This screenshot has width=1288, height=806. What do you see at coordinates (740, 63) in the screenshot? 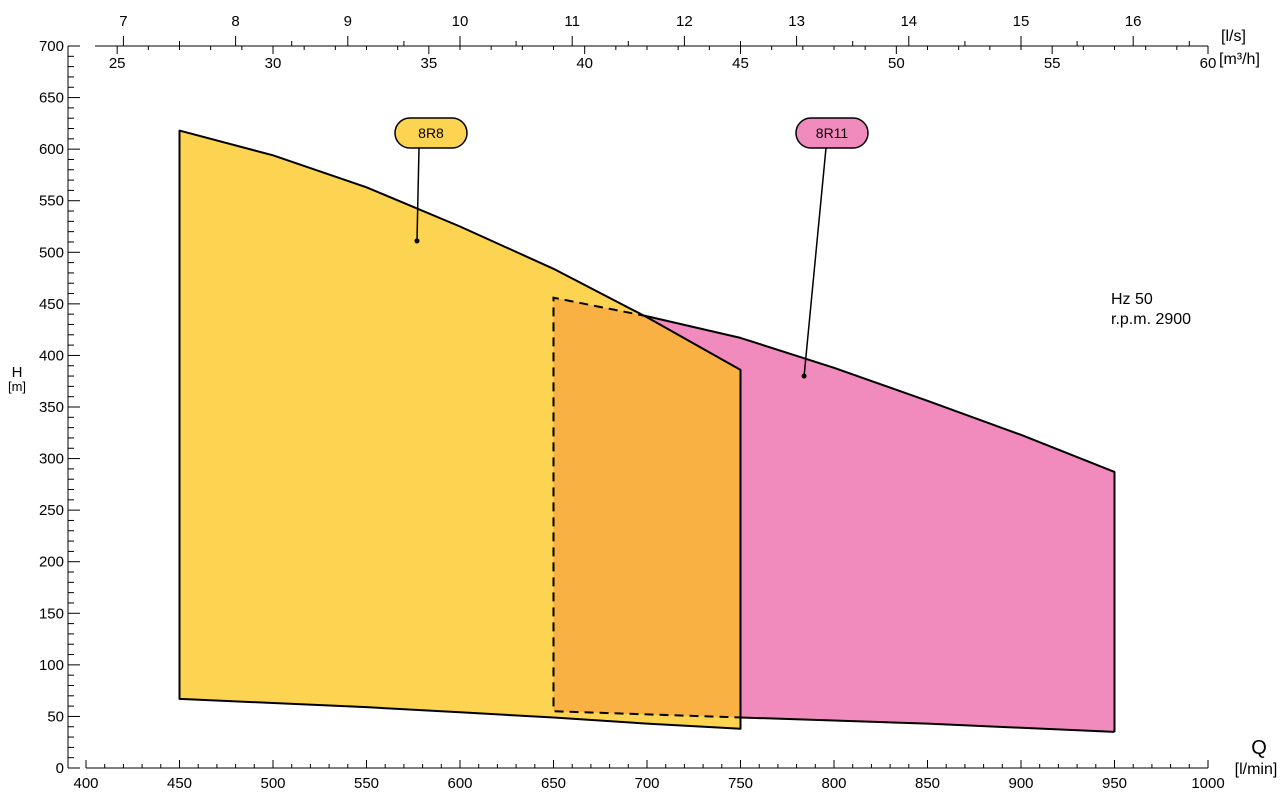
I see `m3h-tick-label: 45` at bounding box center [740, 63].